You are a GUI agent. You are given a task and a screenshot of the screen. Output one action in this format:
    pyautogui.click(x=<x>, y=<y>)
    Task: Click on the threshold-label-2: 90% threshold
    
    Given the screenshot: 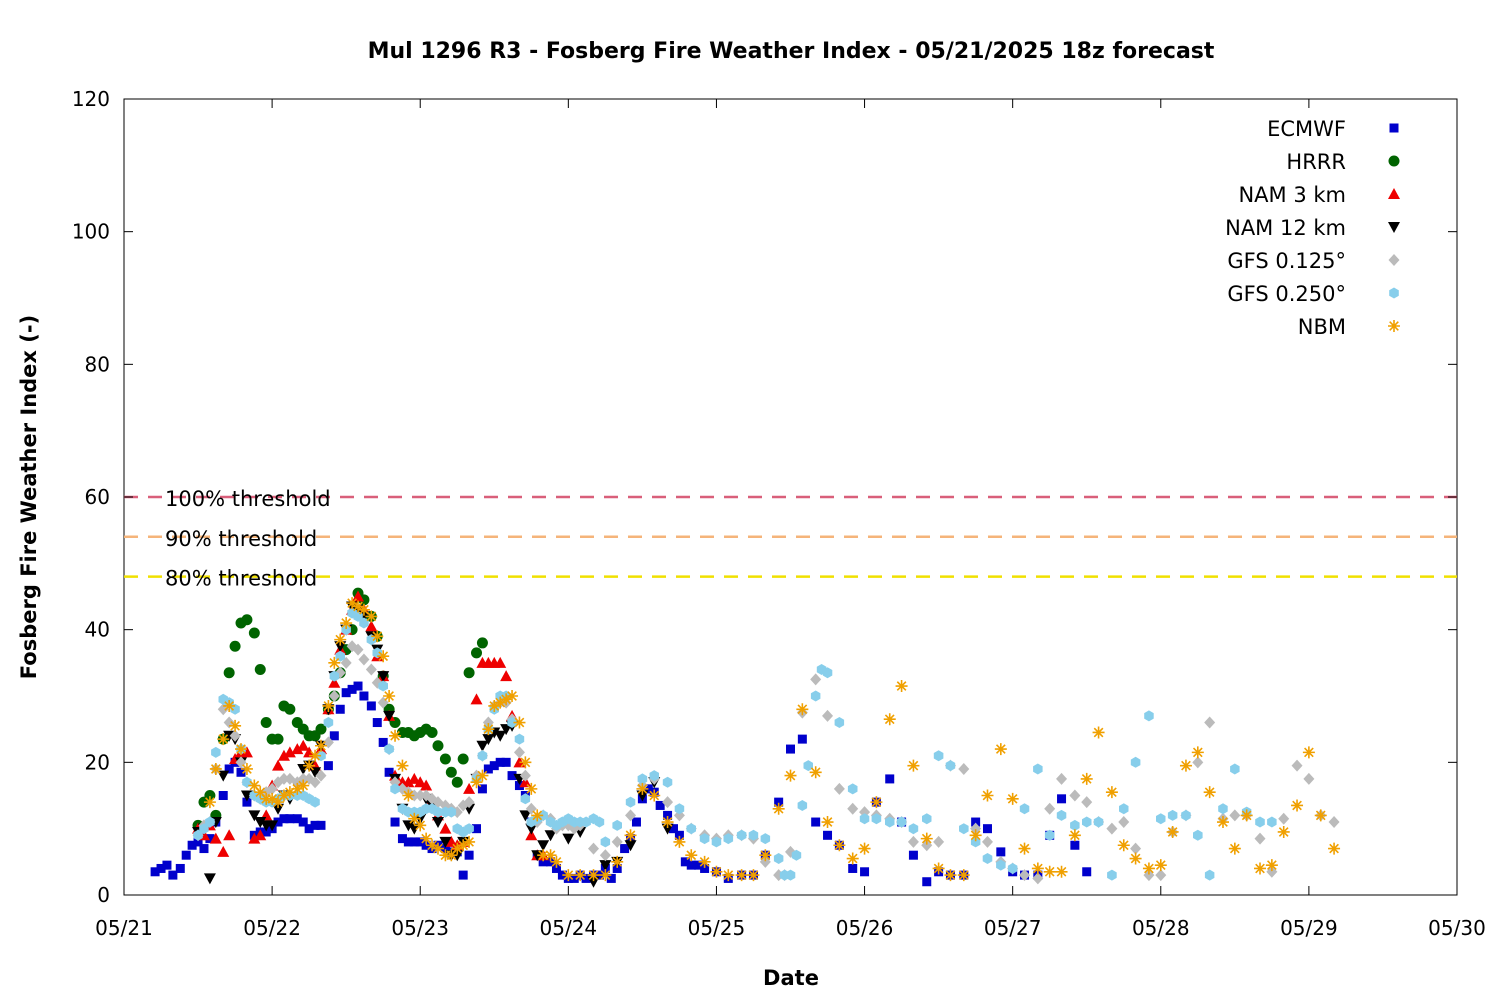 What is the action you would take?
    pyautogui.click(x=241, y=539)
    